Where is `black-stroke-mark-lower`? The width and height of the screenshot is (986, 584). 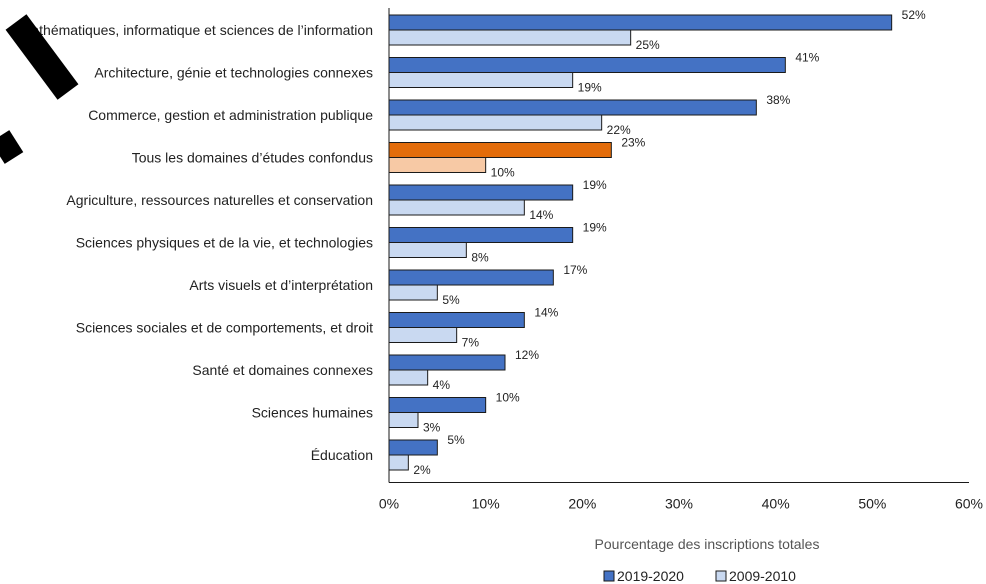
black-stroke-mark-lower is located at coordinates (12, 147).